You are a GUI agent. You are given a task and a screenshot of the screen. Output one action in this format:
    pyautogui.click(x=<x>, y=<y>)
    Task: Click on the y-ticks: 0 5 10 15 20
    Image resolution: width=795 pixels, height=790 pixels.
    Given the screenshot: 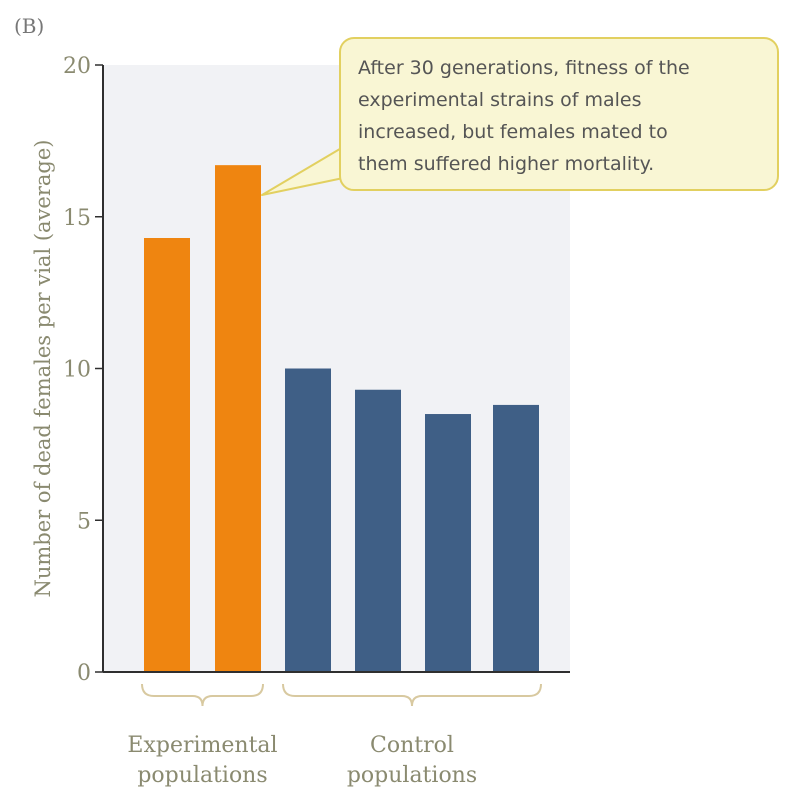 What is the action you would take?
    pyautogui.click(x=83, y=370)
    